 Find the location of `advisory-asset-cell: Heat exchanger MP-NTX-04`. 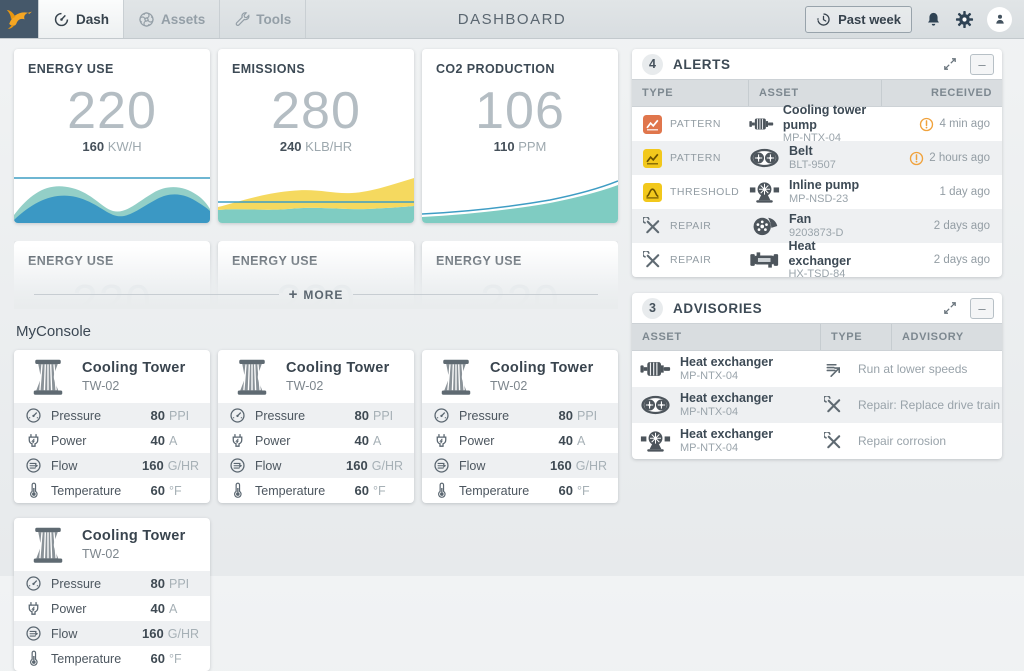

advisory-asset-cell: Heat exchanger MP-NTX-04 is located at coordinates (720, 440).